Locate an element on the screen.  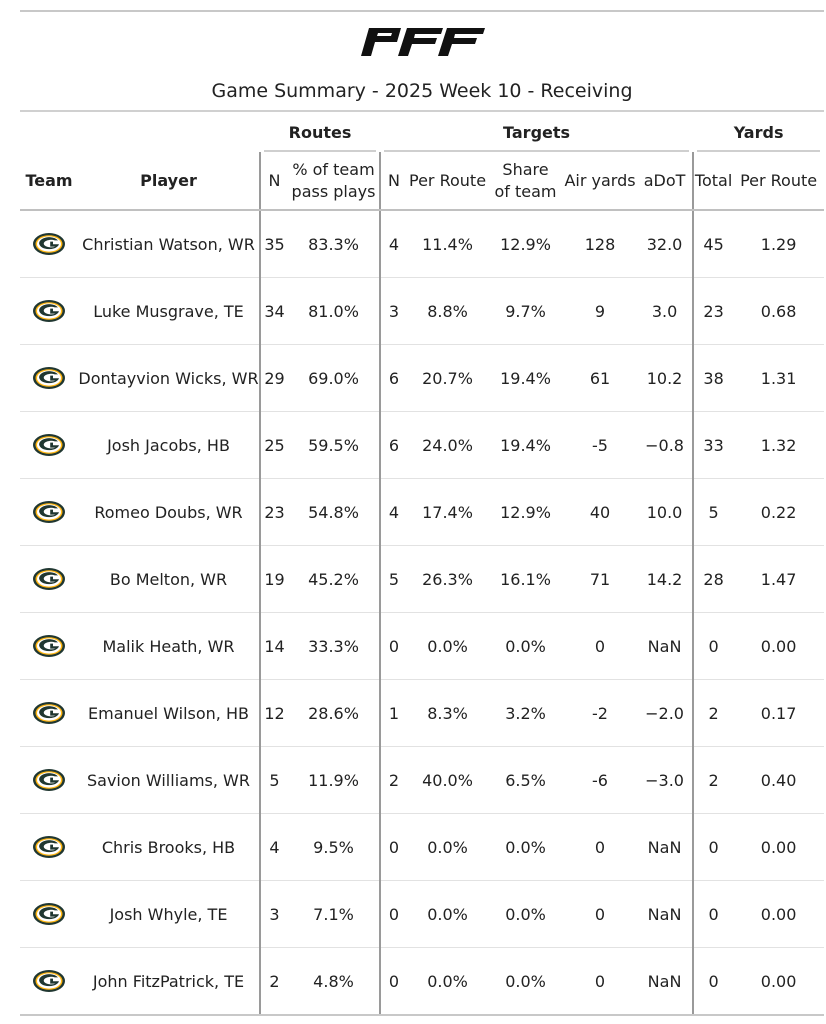
group-header-row: Routes Targets Yards is located at coordinates (422, 131).